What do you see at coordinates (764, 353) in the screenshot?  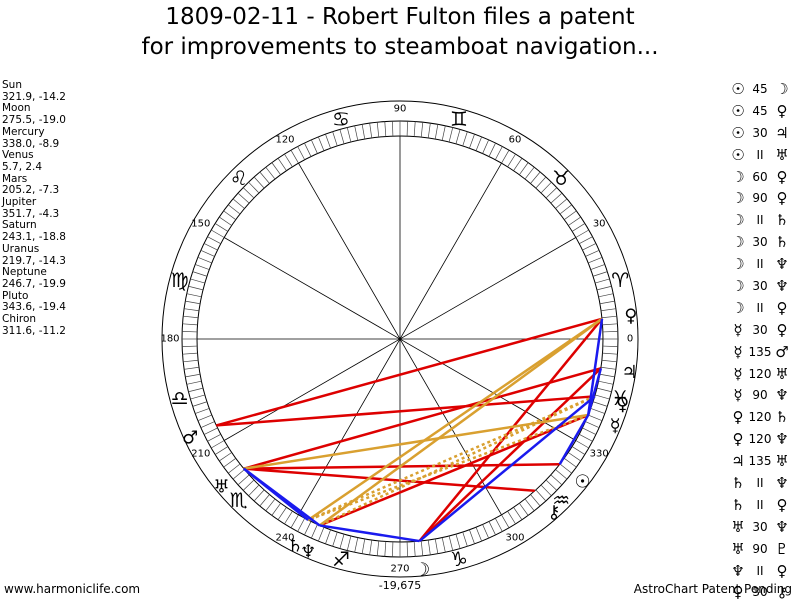 I see `aspect-row: ☿ 135 ♂` at bounding box center [764, 353].